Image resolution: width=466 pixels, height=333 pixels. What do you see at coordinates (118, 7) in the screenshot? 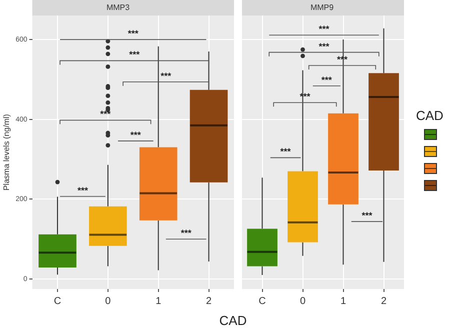
I see `chart-title: MMP3` at bounding box center [118, 7].